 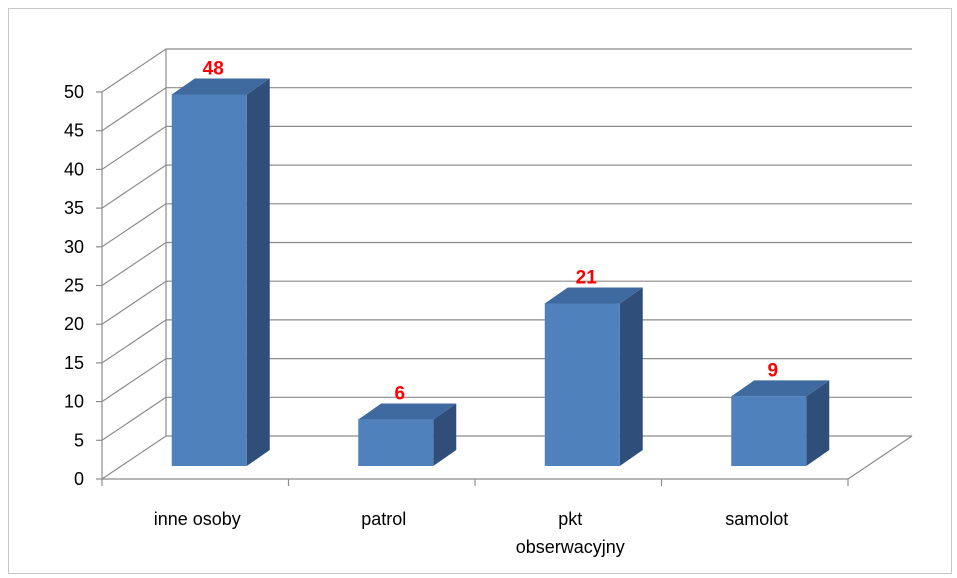 What do you see at coordinates (772, 370) in the screenshot?
I see `data-label-3: 9` at bounding box center [772, 370].